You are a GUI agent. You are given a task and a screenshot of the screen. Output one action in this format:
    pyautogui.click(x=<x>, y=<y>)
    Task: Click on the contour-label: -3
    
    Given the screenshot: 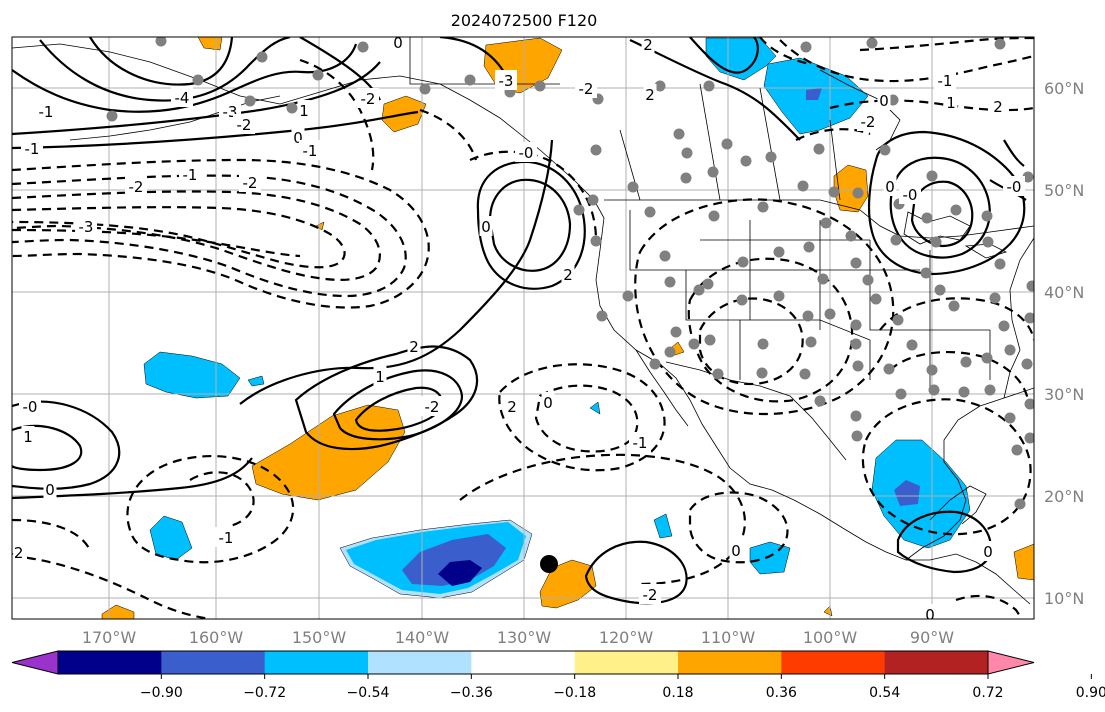 What is the action you would take?
    pyautogui.click(x=506, y=81)
    